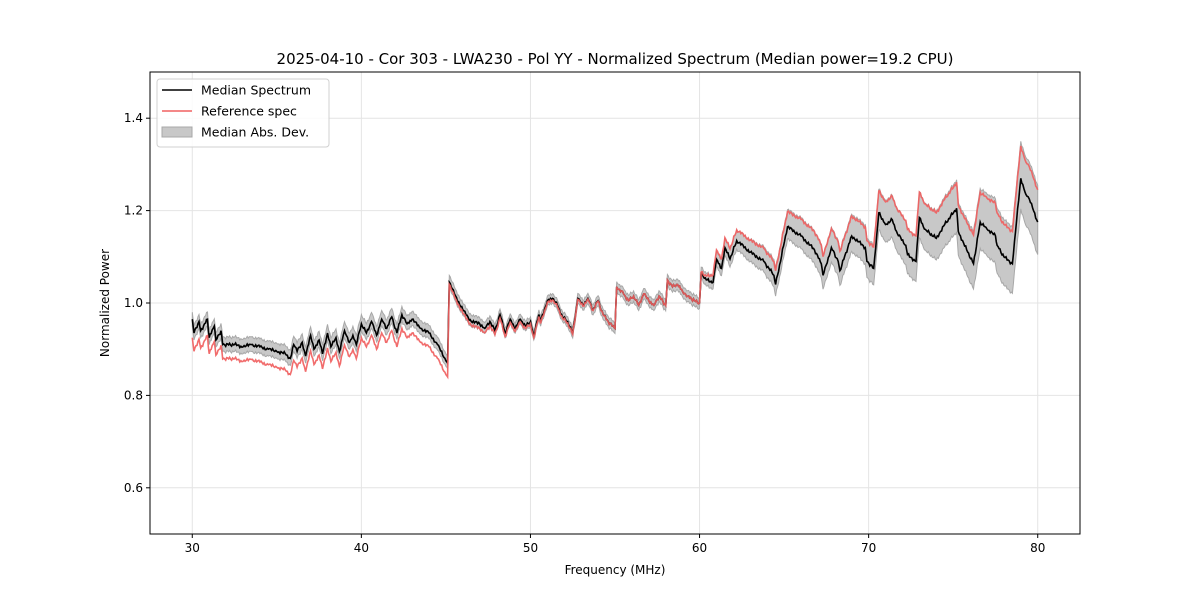  Describe the element at coordinates (133, 303) in the screenshot. I see `y-tick-label: 1.0` at that location.